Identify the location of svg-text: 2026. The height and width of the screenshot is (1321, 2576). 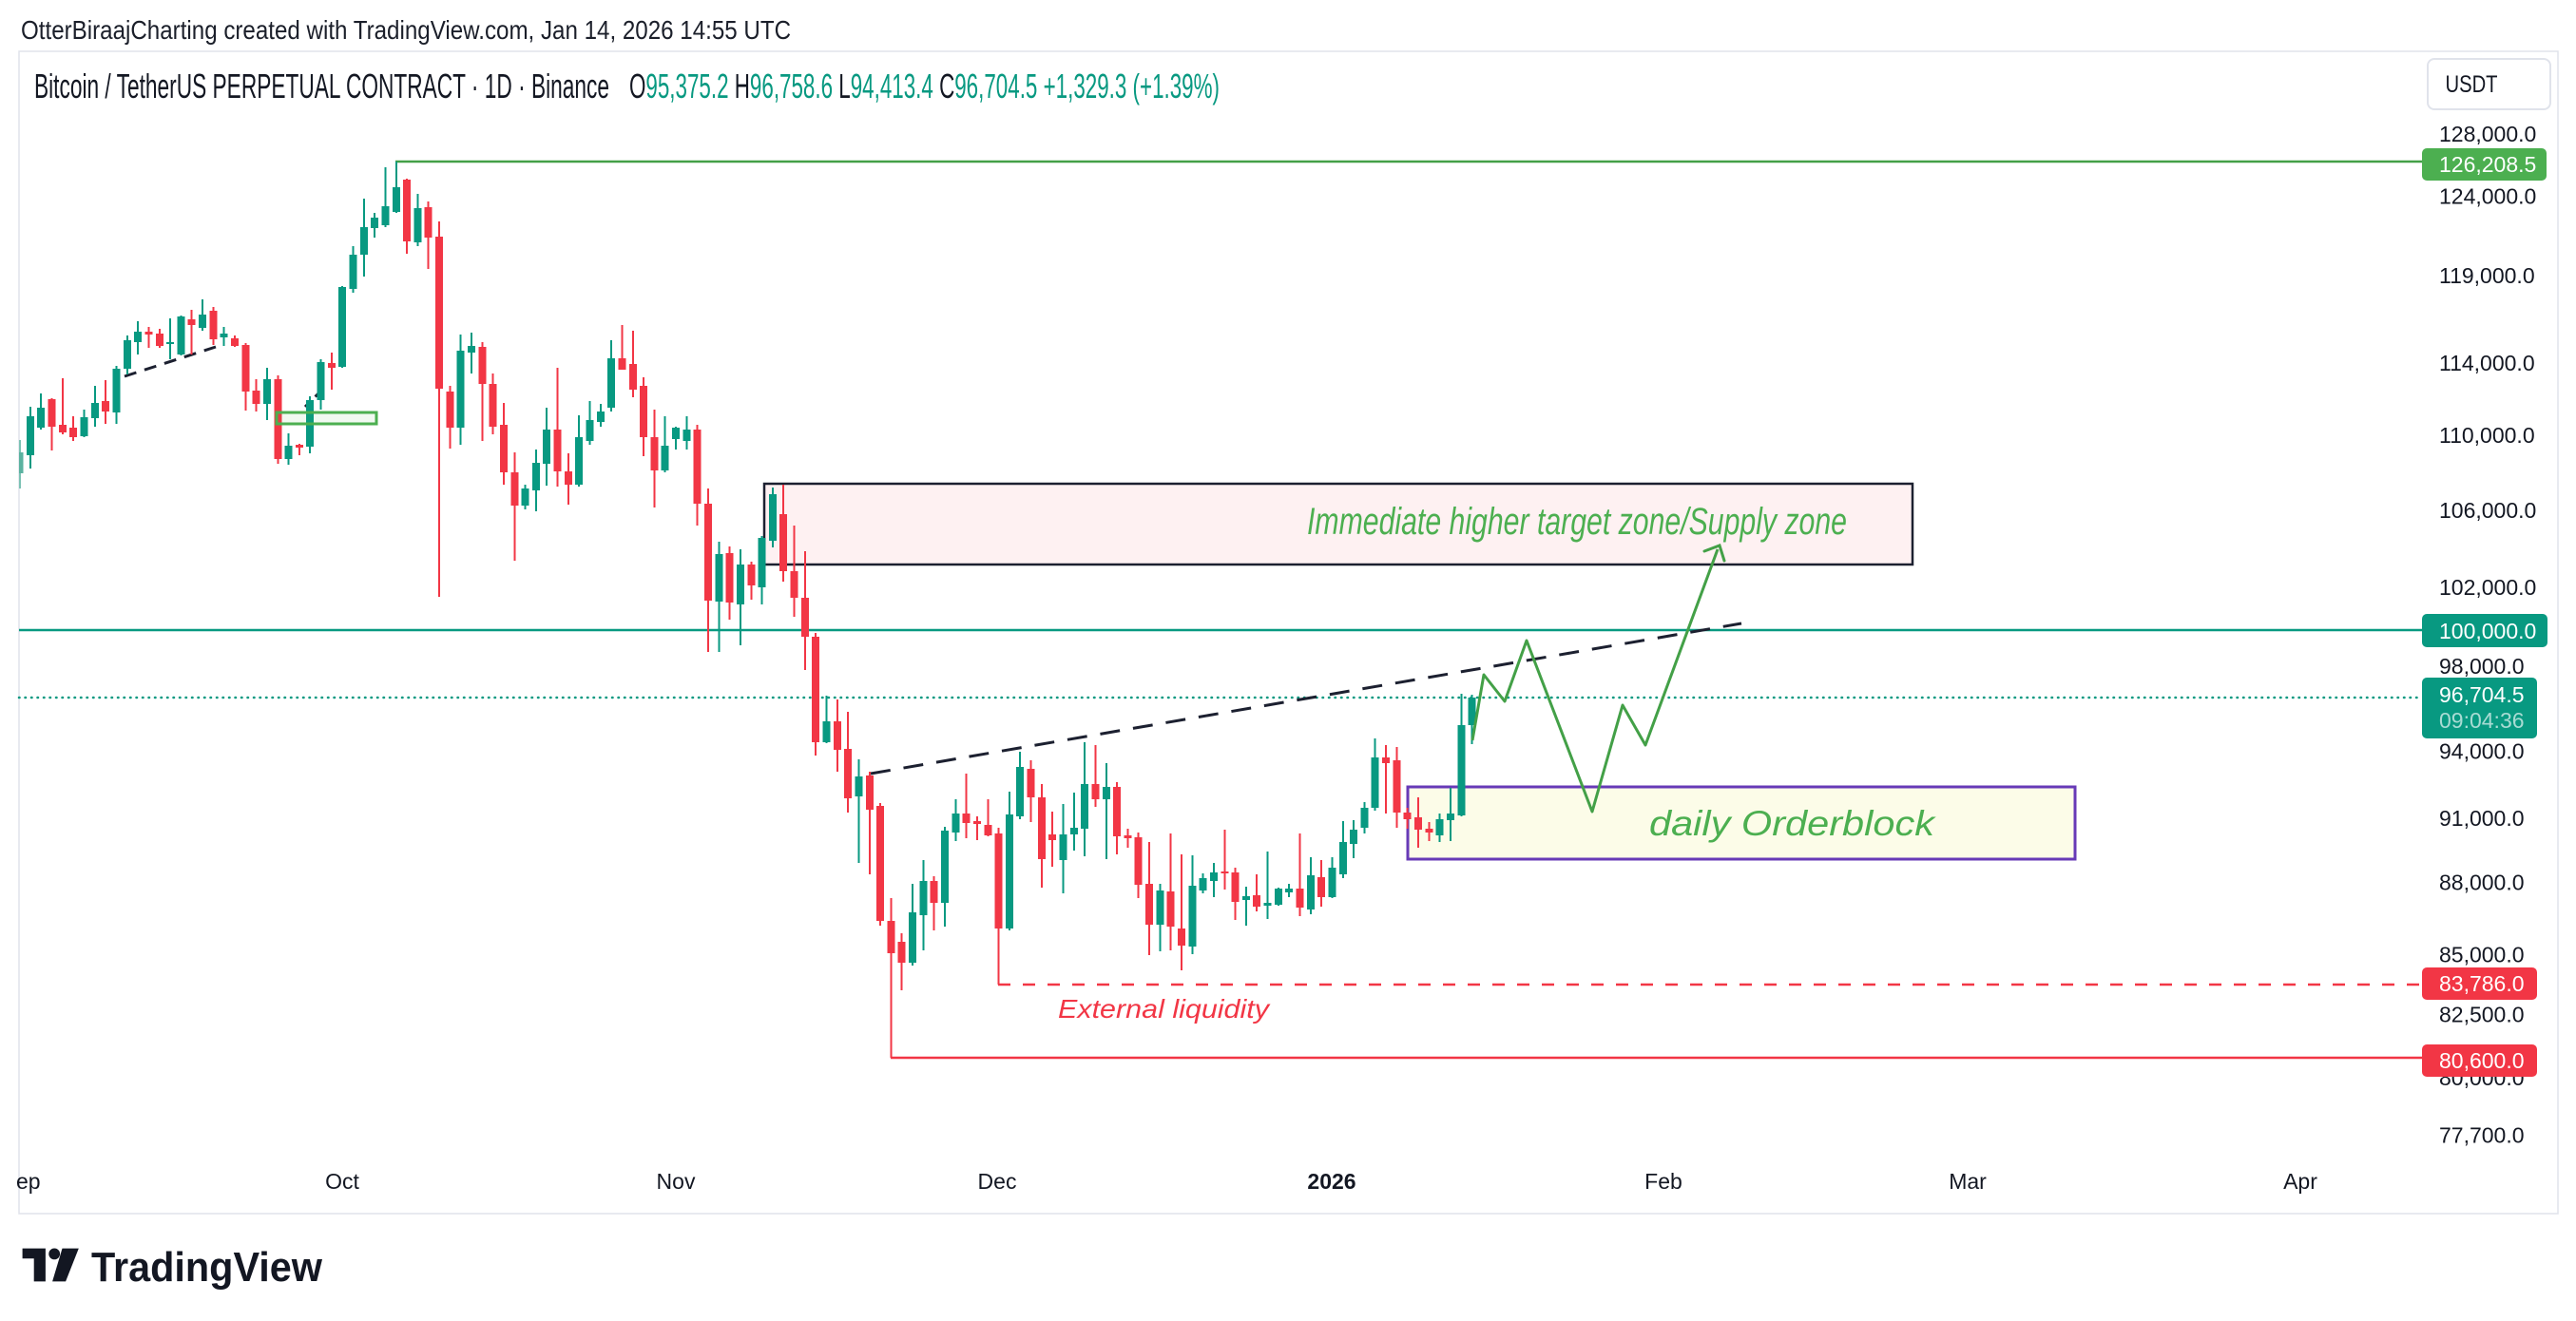
(1331, 1181).